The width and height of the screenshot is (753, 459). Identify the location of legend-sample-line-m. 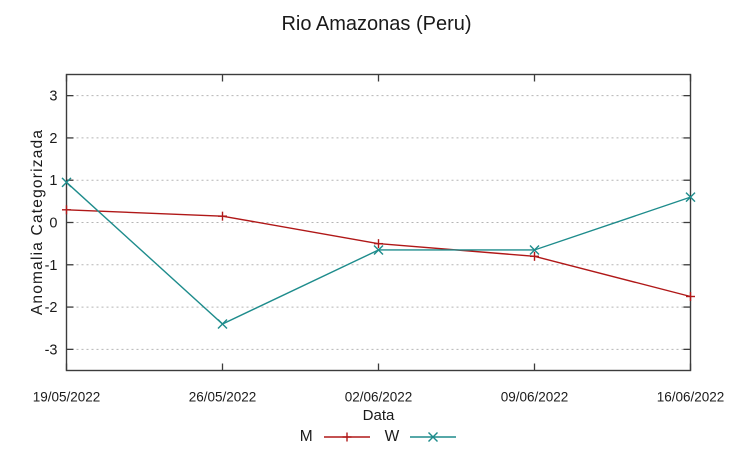
(346, 437).